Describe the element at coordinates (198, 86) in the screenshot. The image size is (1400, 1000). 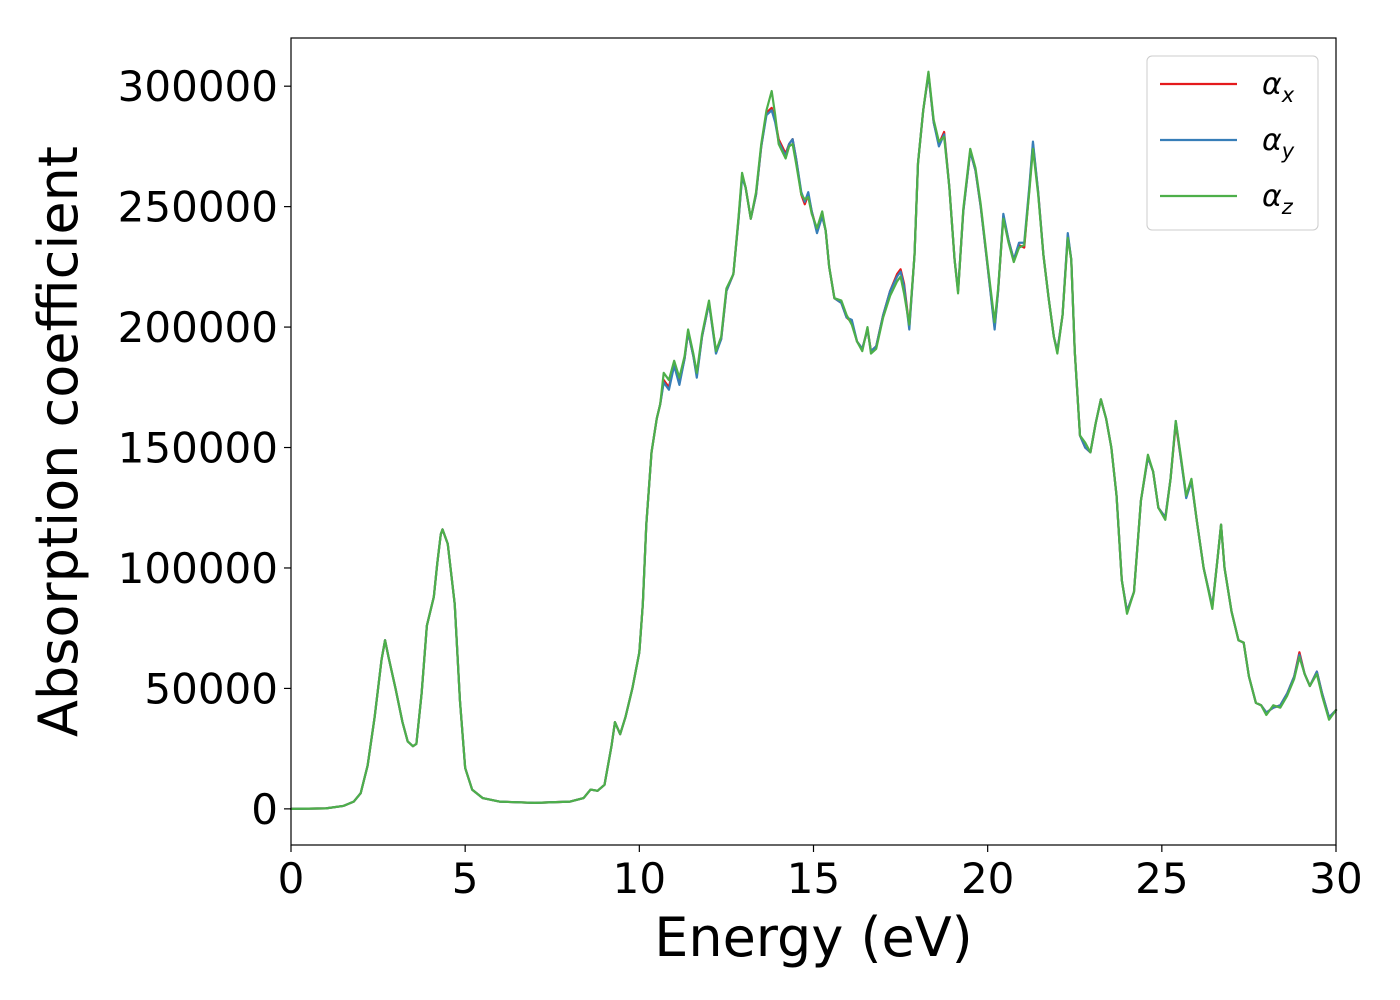
I see `y-tick-label: 300000` at that location.